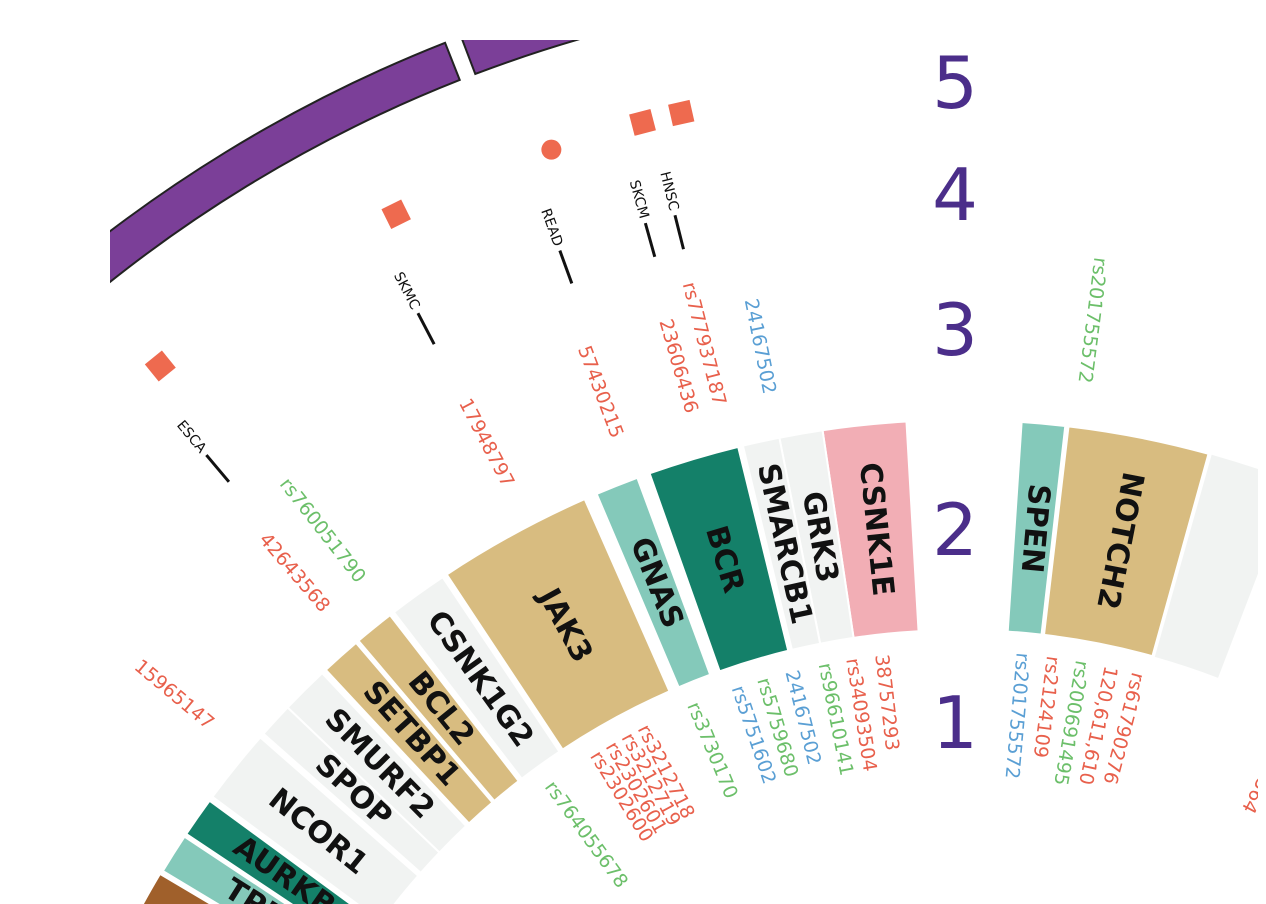 This screenshot has width=1266, height=904. I want to click on gene-label: SPEN, so click(1035, 528).